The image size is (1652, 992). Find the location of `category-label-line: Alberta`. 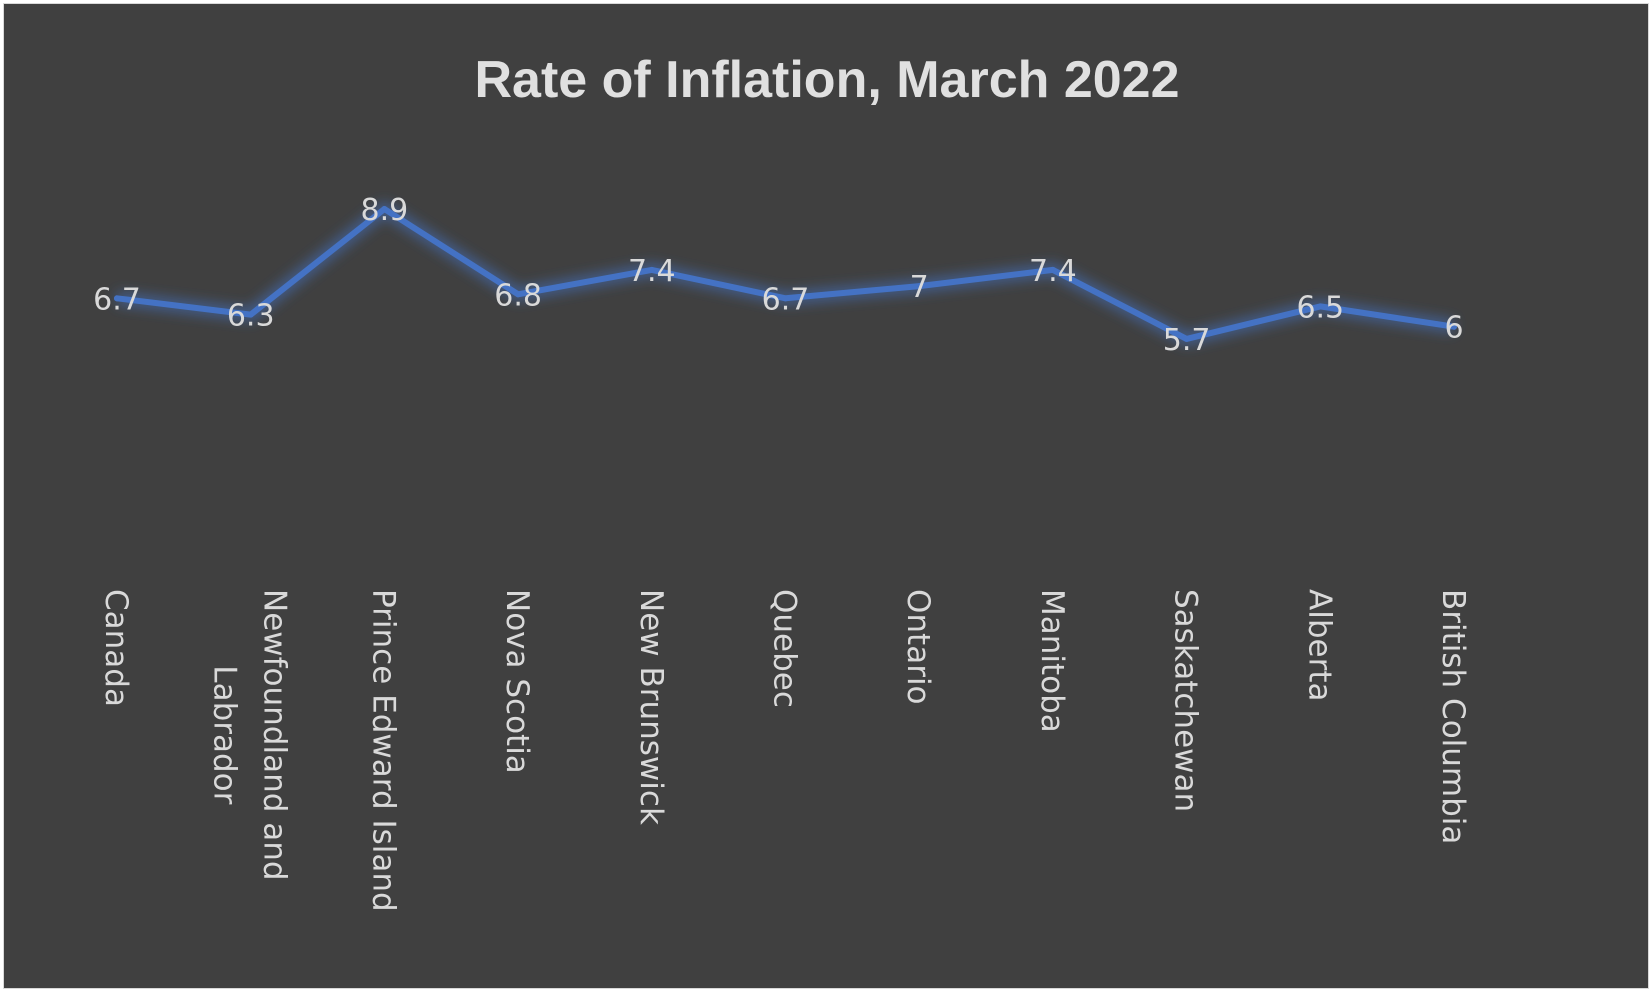

category-label-line: Alberta is located at coordinates (1319, 645).